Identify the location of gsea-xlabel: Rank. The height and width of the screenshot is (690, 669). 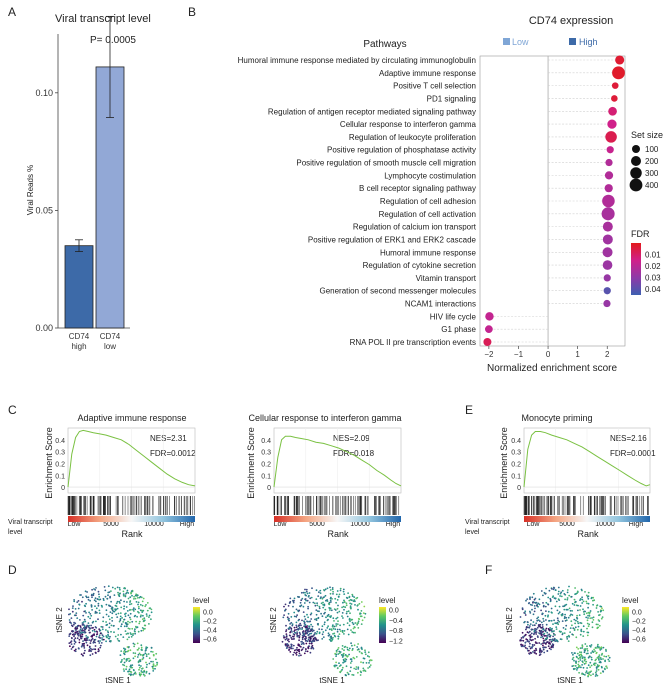
(132, 534).